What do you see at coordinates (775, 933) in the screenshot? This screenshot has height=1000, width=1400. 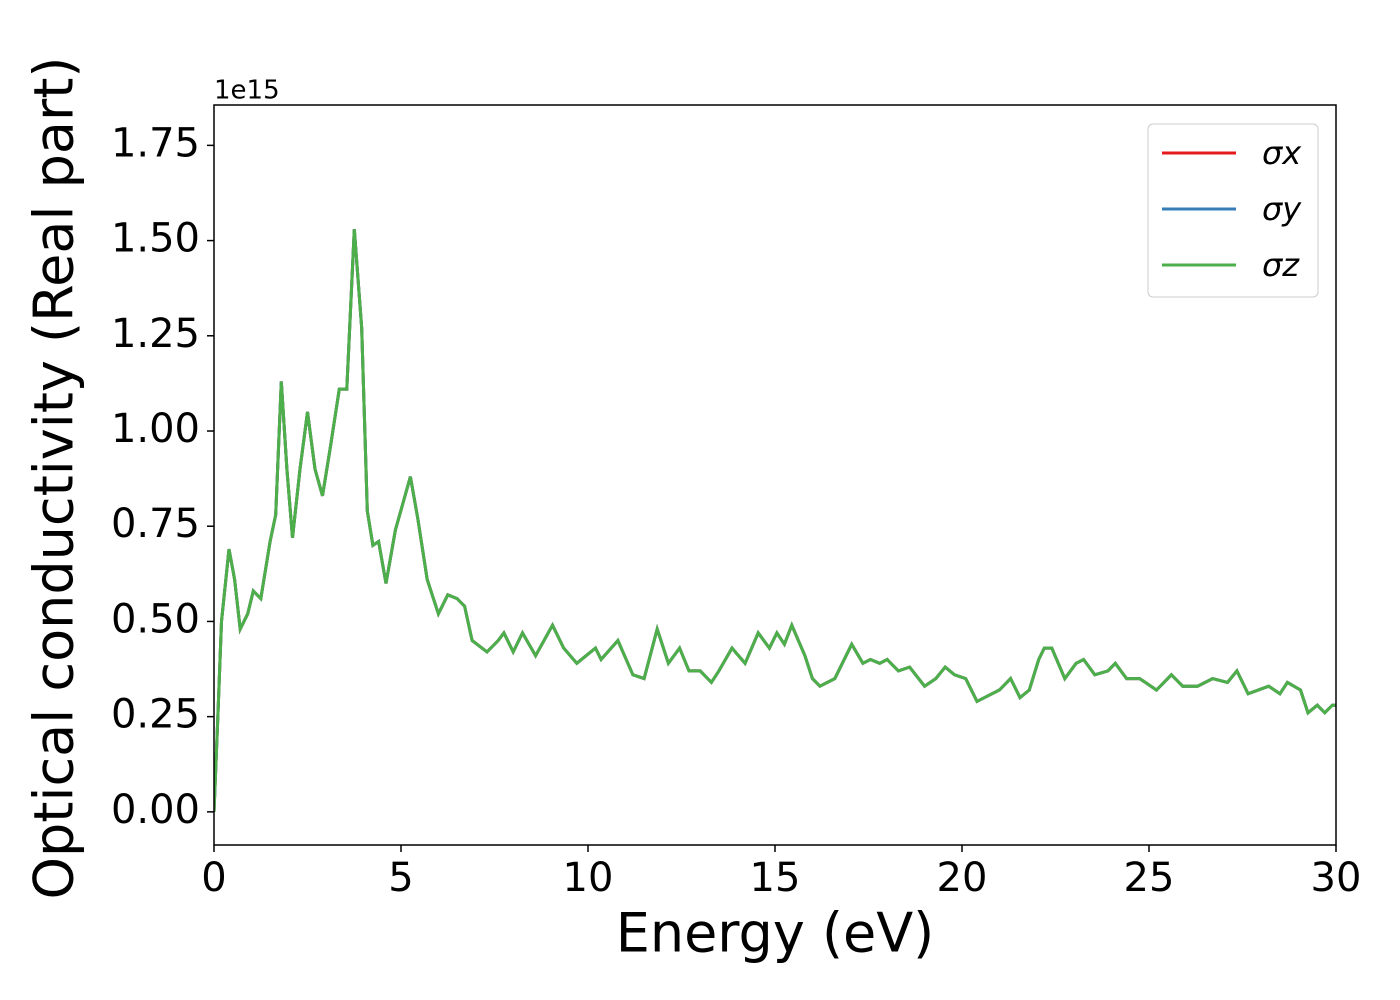 I see `x-axis-label: Energy (eV)` at bounding box center [775, 933].